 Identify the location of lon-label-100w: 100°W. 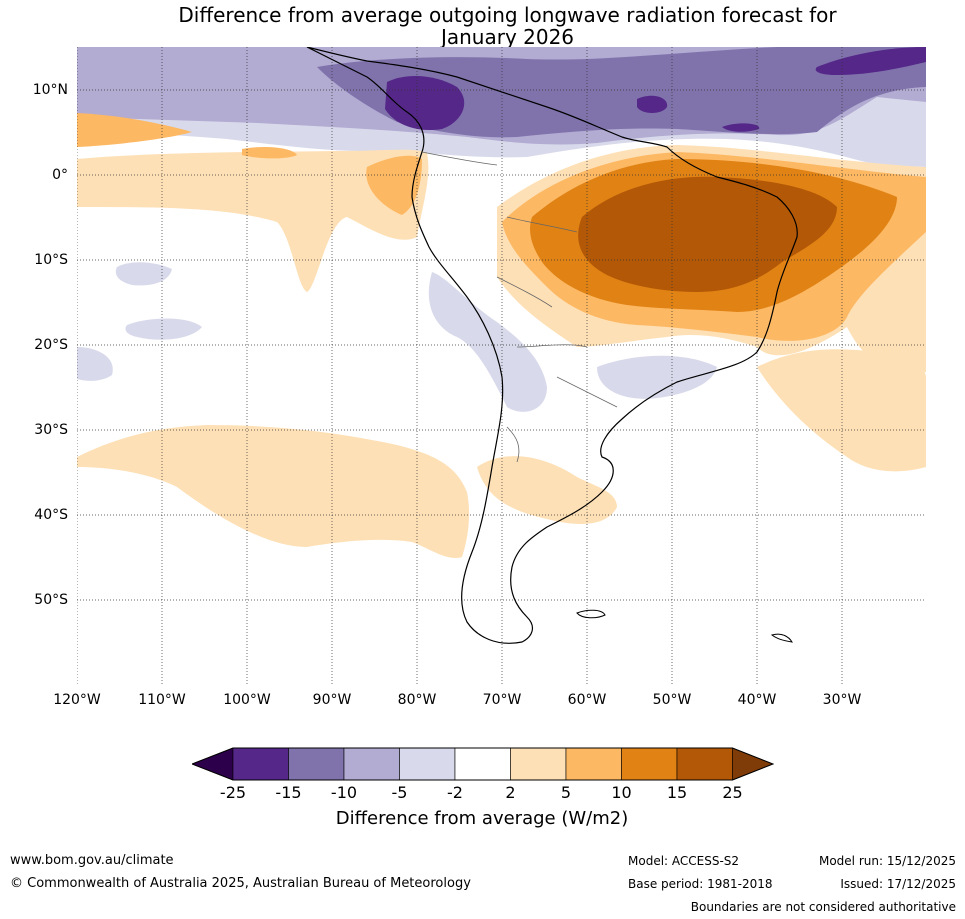
(247, 700).